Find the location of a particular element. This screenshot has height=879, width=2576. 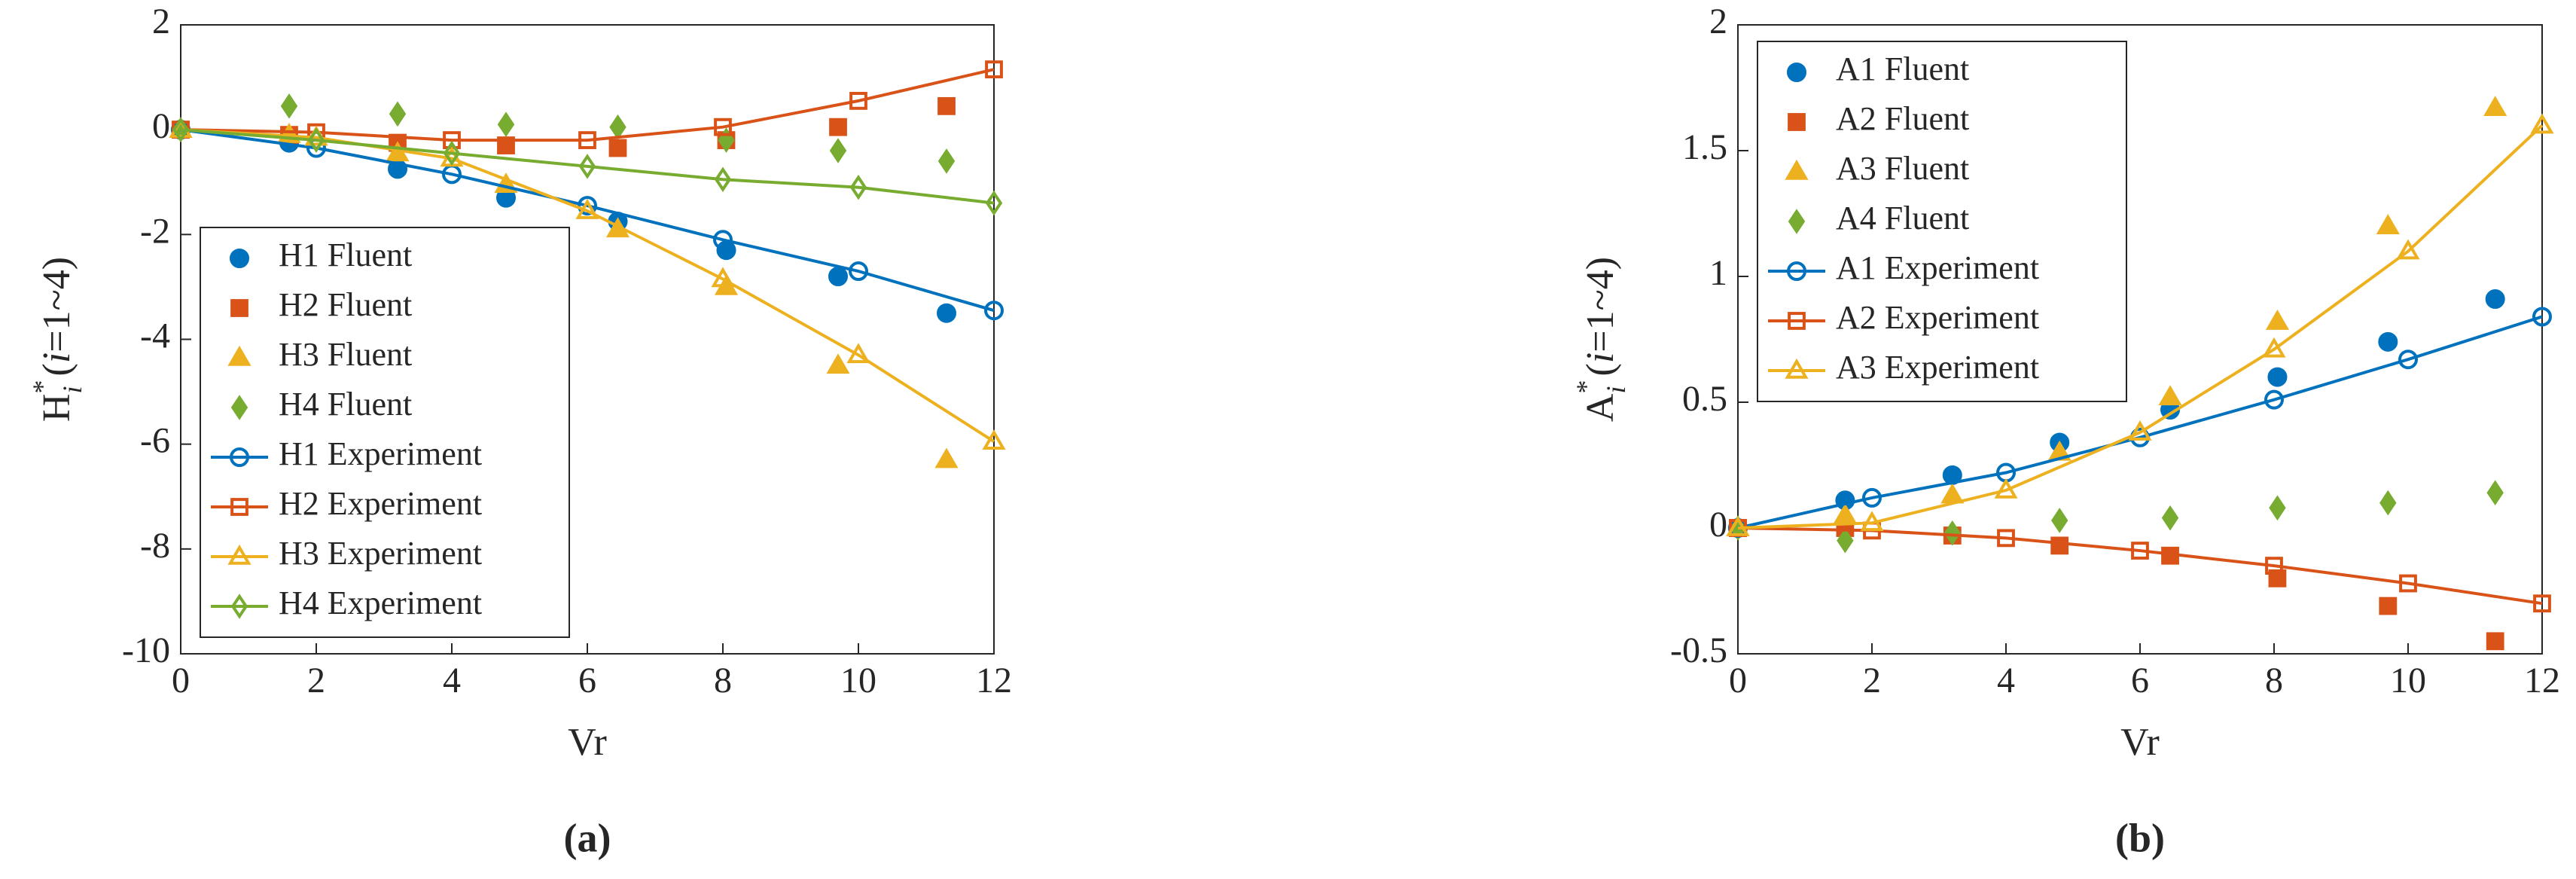

y-tick-label: 1 is located at coordinates (1718, 273).